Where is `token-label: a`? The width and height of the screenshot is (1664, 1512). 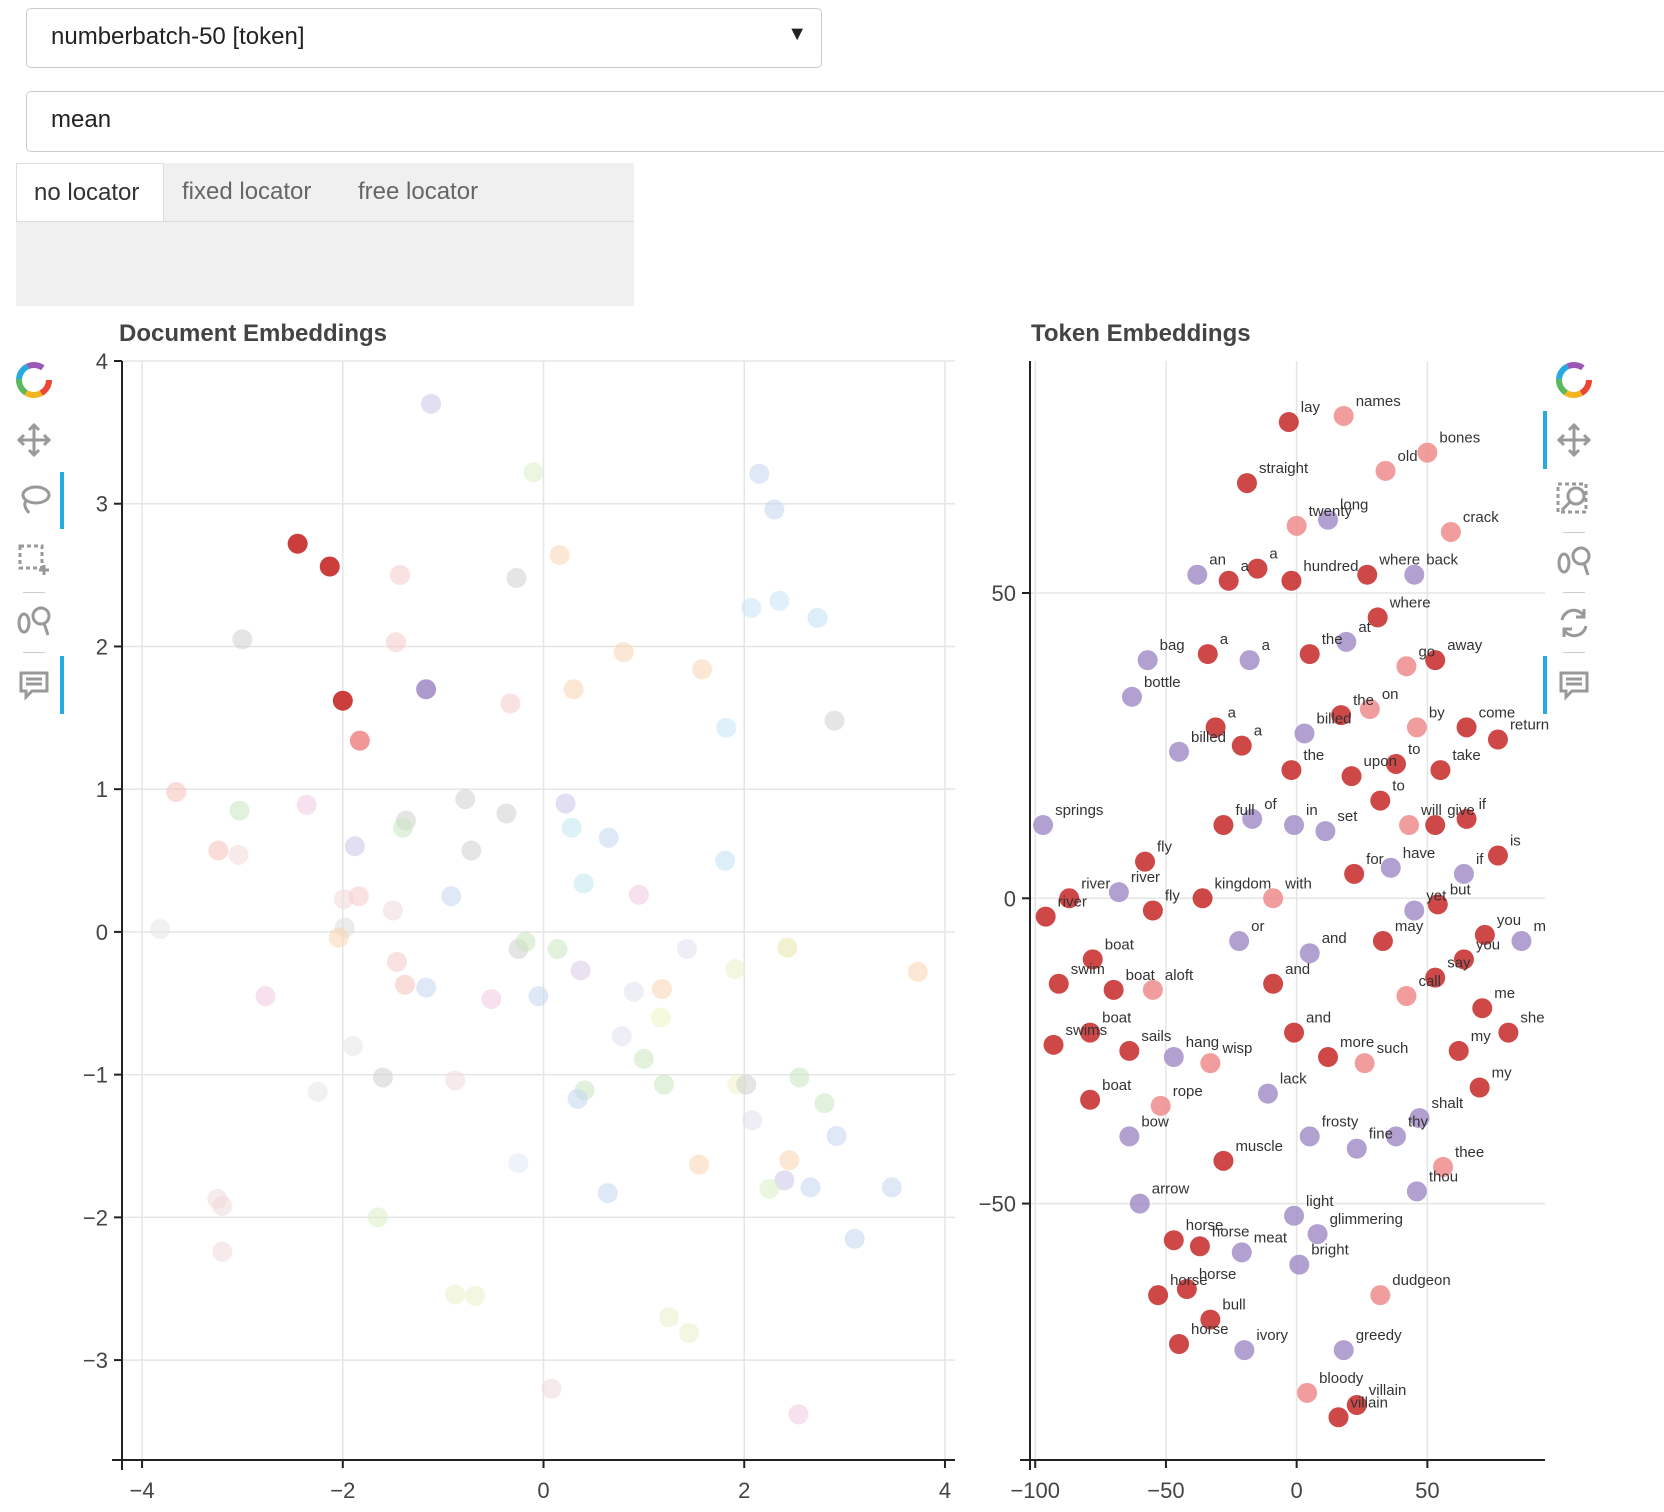
token-label: a is located at coordinates (1258, 731).